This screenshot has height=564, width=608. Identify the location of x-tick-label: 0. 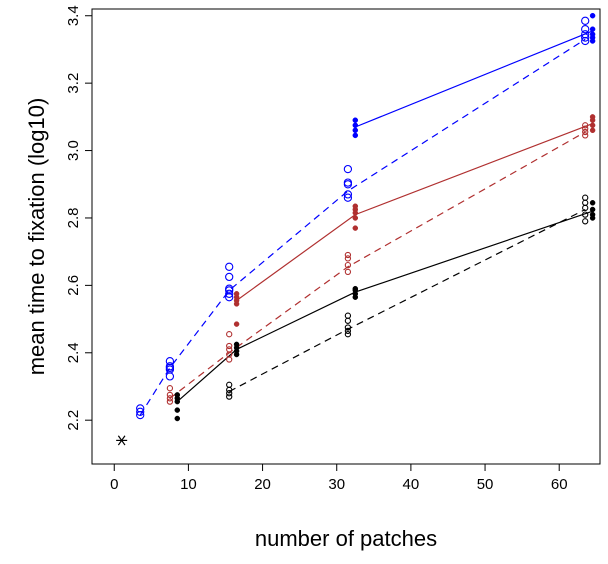
(114, 484).